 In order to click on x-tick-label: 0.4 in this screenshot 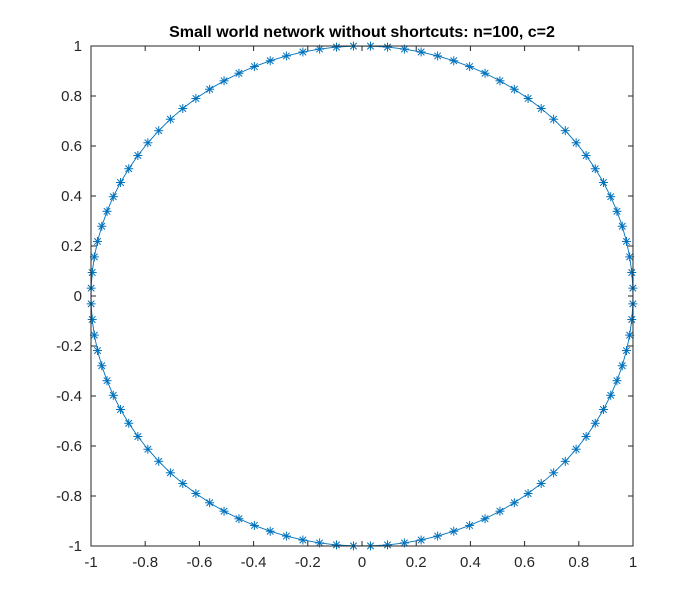, I will do `click(470, 562)`.